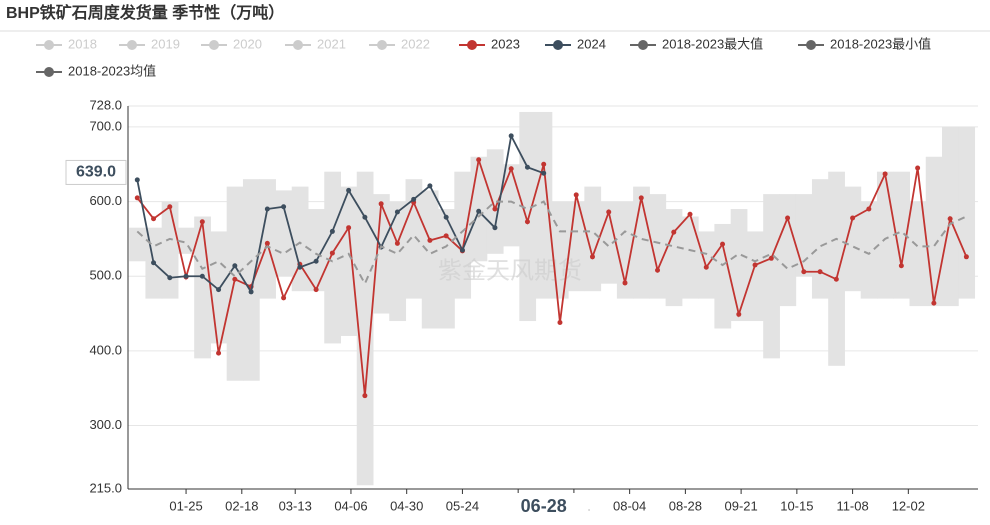 The height and width of the screenshot is (525, 990). I want to click on x-tick-label: 08-04, so click(629, 505).